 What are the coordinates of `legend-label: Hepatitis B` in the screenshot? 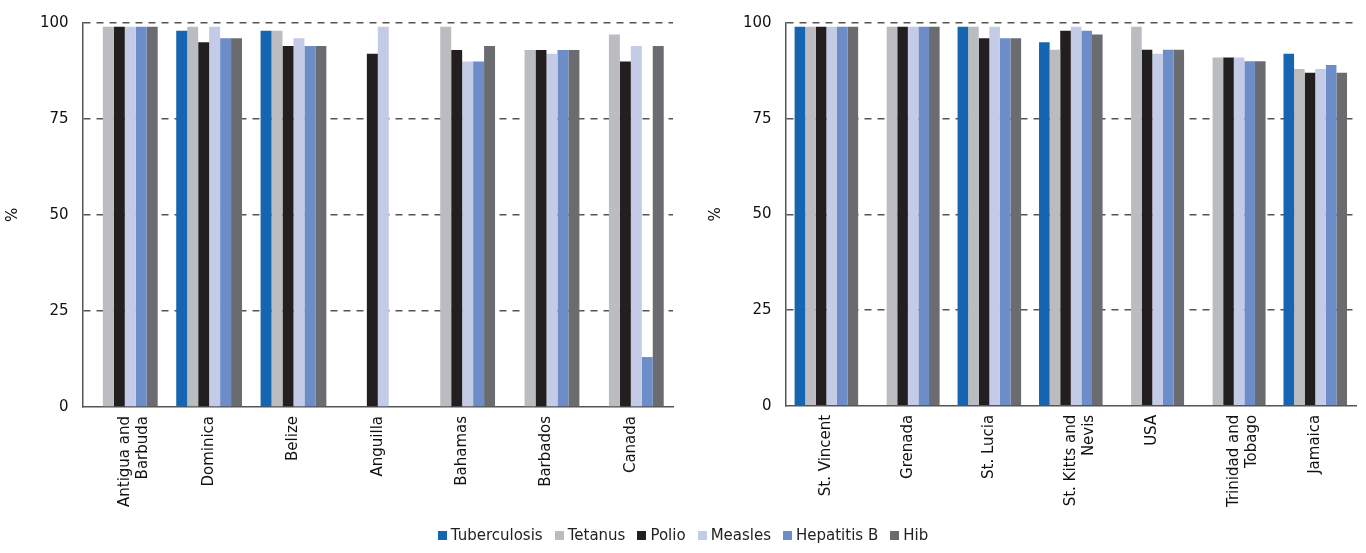 It's located at (837, 535).